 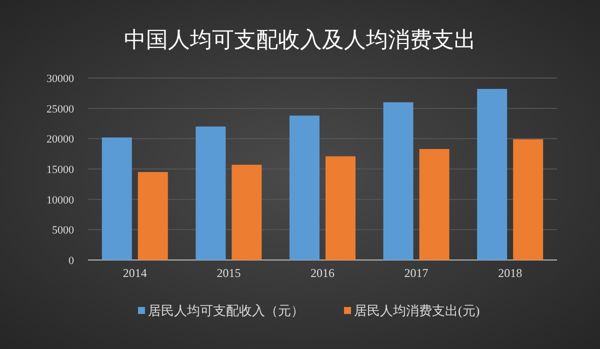 What do you see at coordinates (417, 310) in the screenshot?
I see `legend-label: 居民人均消费支出(元)` at bounding box center [417, 310].